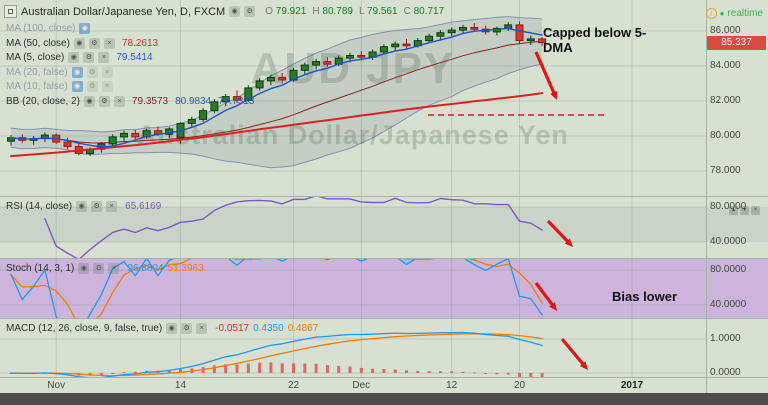 Image resolution: width=768 pixels, height=405 pixels. Describe the element at coordinates (39, 206) in the screenshot. I see `indicator-label: RSI (14, close)` at that location.